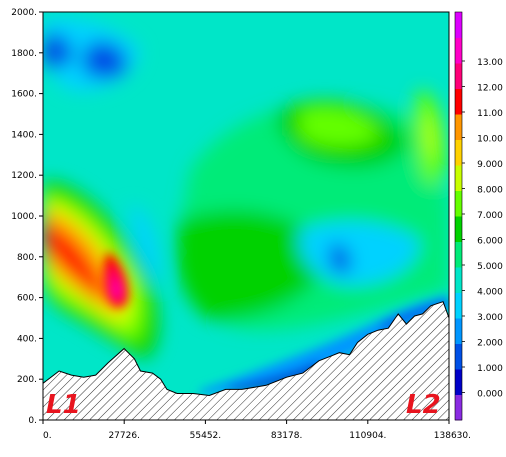 The width and height of the screenshot is (506, 457). What do you see at coordinates (490, 395) in the screenshot?
I see `colorbar-label: 0.000` at bounding box center [490, 395].